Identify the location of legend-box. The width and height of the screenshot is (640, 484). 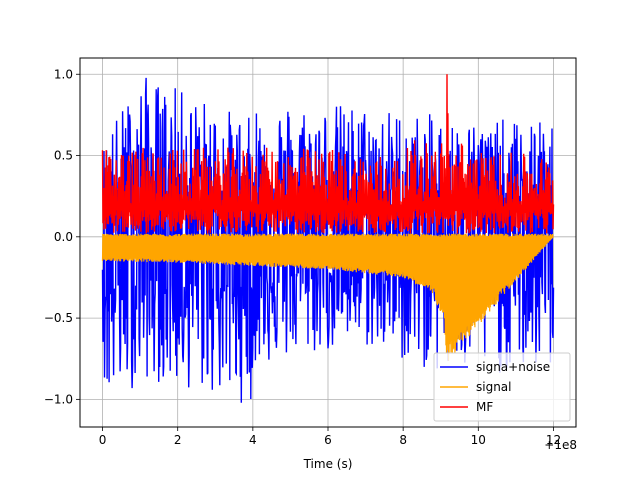
(502, 387).